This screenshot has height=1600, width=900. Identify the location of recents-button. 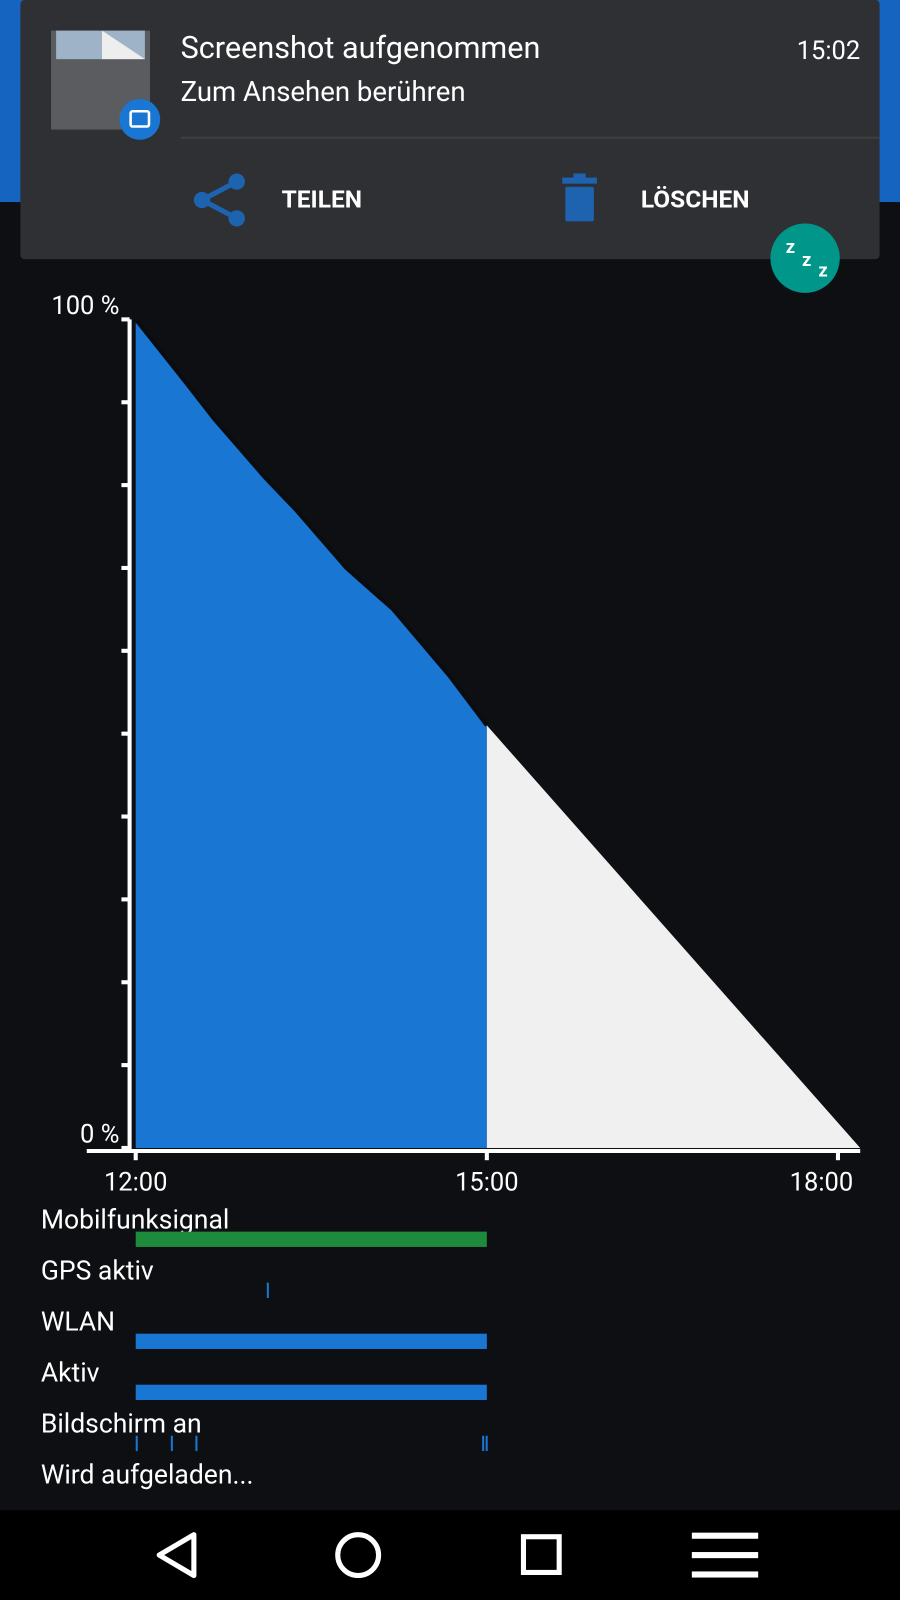
(541, 1554).